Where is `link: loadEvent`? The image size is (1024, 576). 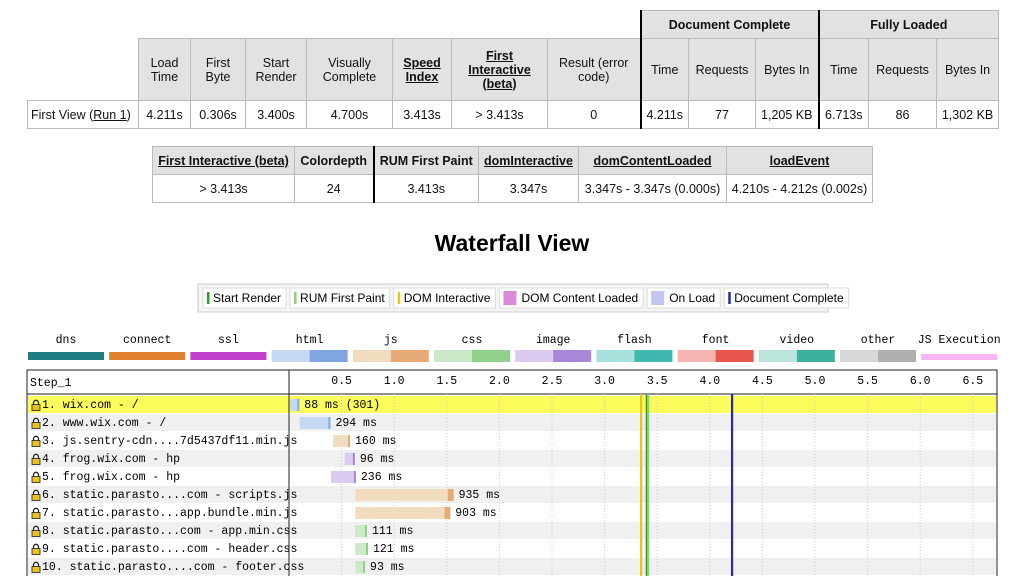 link: loadEvent is located at coordinates (799, 160).